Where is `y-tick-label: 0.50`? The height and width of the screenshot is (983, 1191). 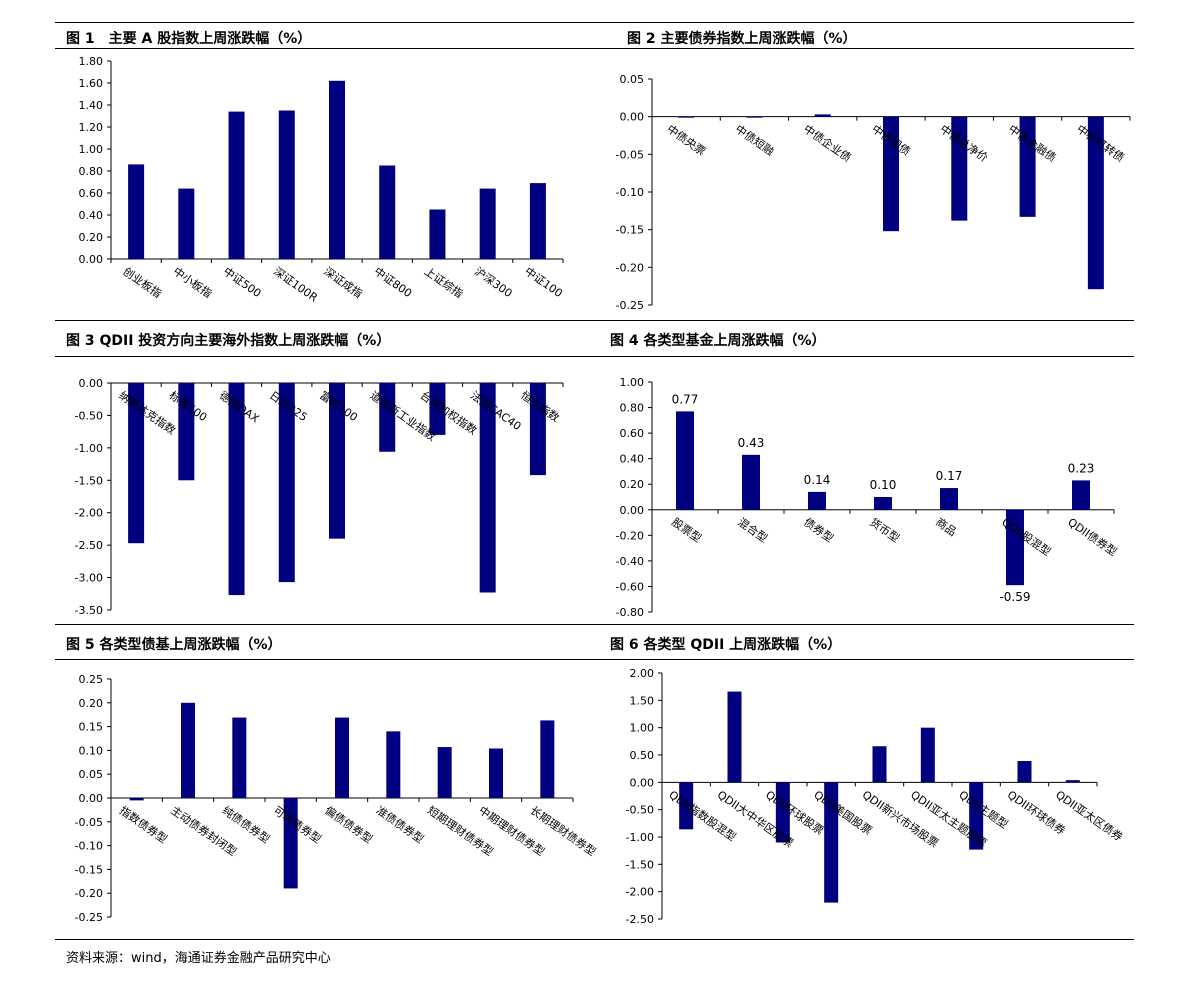
y-tick-label: 0.50 is located at coordinates (642, 755).